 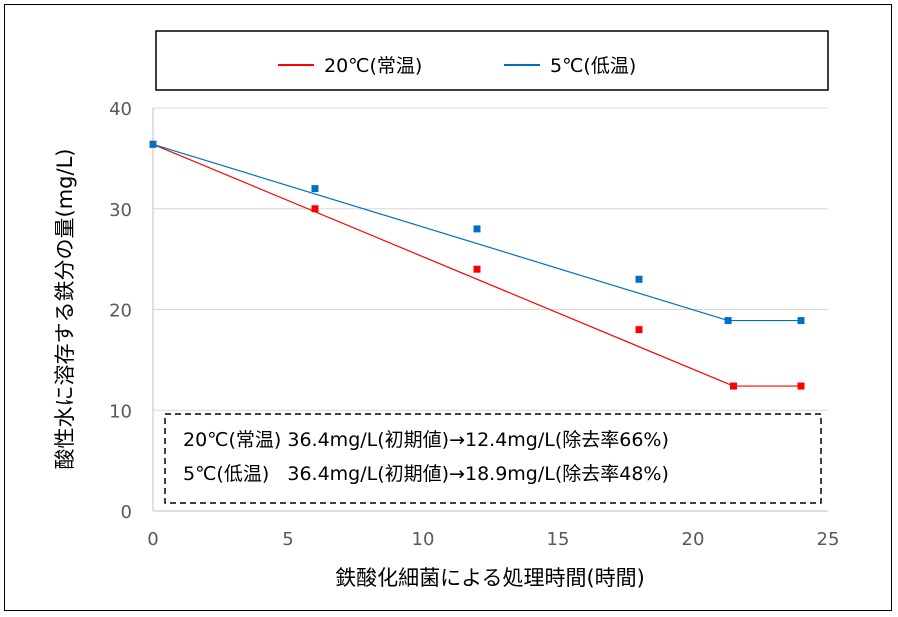 What do you see at coordinates (126, 512) in the screenshot?
I see `y-tick-label: 0` at bounding box center [126, 512].